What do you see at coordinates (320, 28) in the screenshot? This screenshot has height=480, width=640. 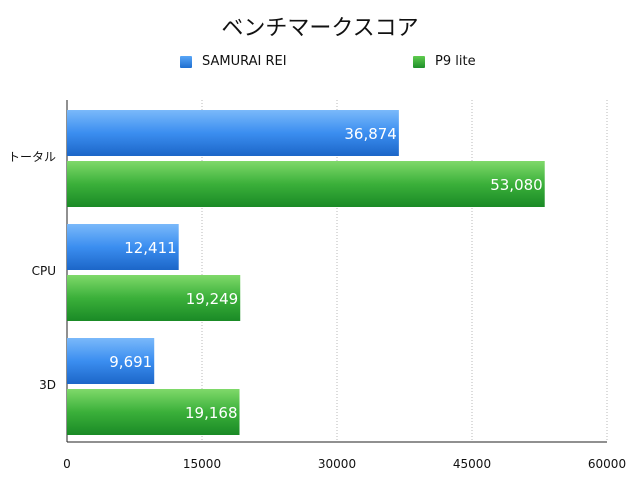 I see `chart-title: ベンチマークスコア` at bounding box center [320, 28].